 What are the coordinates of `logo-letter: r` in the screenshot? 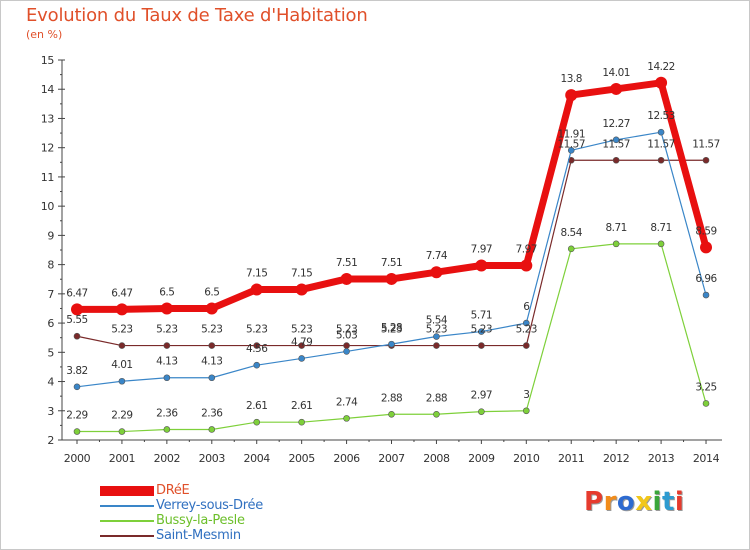 It's located at (610, 502).